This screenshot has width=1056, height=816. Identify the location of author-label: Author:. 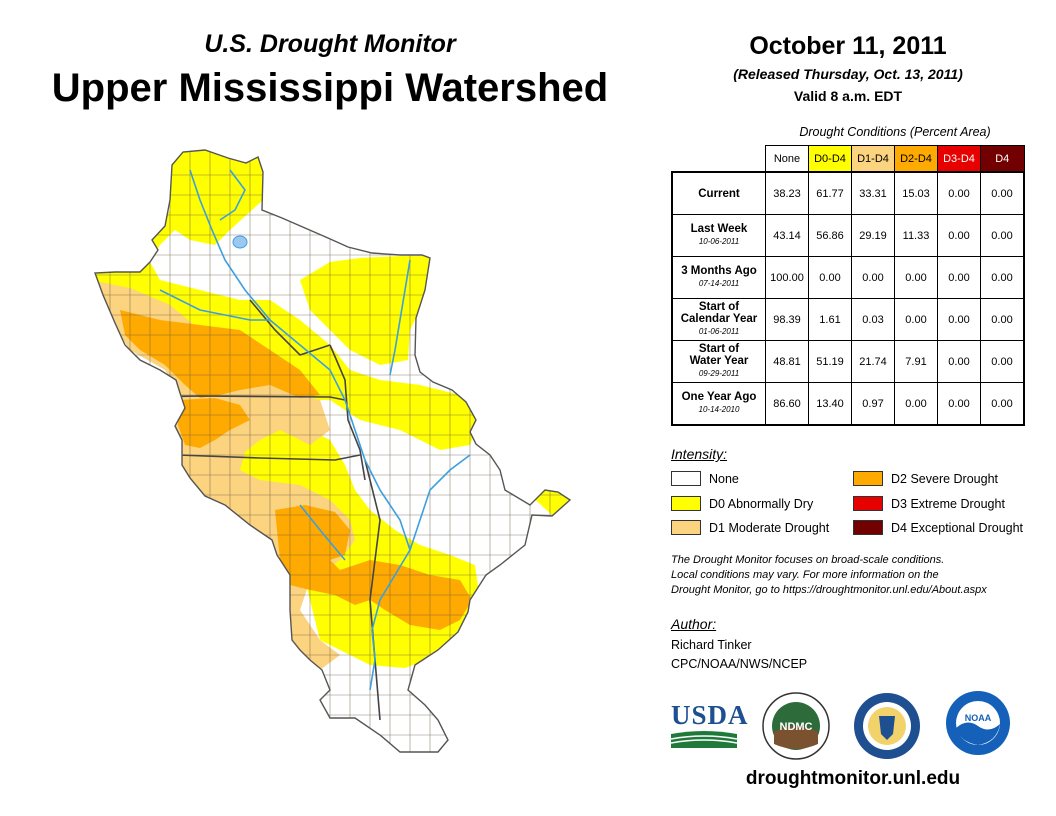
(694, 624).